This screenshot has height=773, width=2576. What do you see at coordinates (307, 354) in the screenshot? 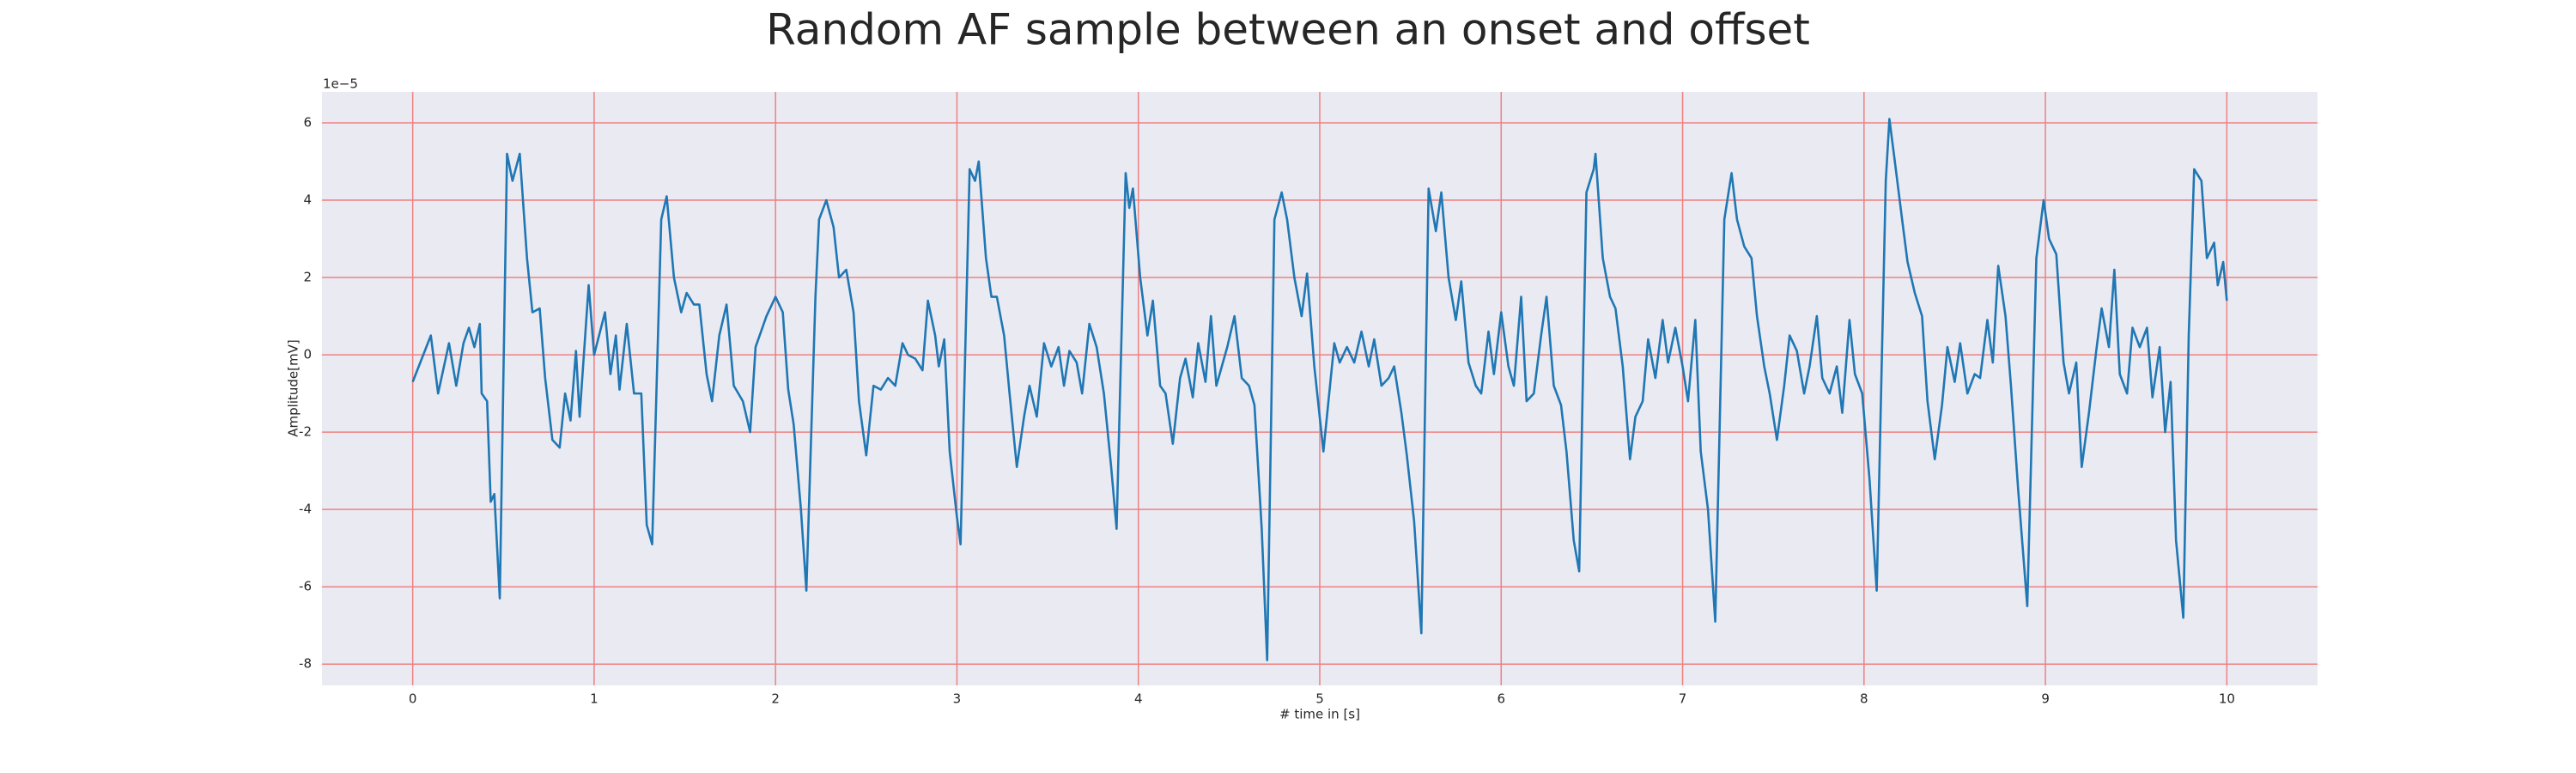
I see `y-tick-label: 0` at bounding box center [307, 354].